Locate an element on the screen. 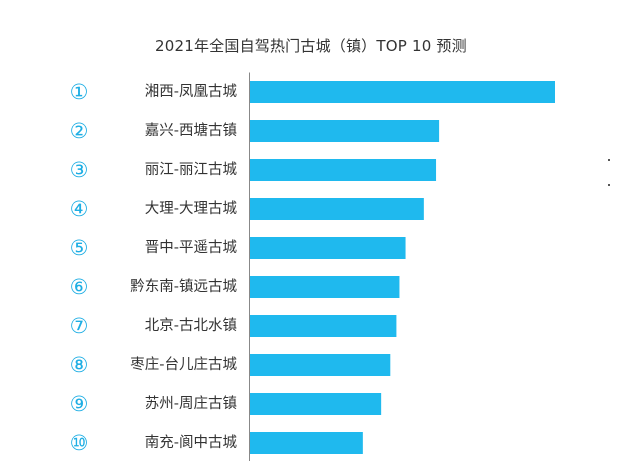 Image resolution: width=630 pixels, height=461 pixels. rank-number: ⑥ is located at coordinates (79, 287).